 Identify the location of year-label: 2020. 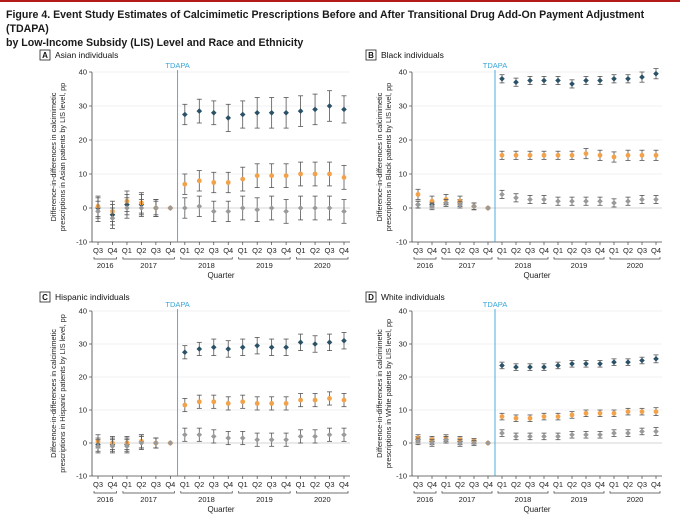
(635, 265).